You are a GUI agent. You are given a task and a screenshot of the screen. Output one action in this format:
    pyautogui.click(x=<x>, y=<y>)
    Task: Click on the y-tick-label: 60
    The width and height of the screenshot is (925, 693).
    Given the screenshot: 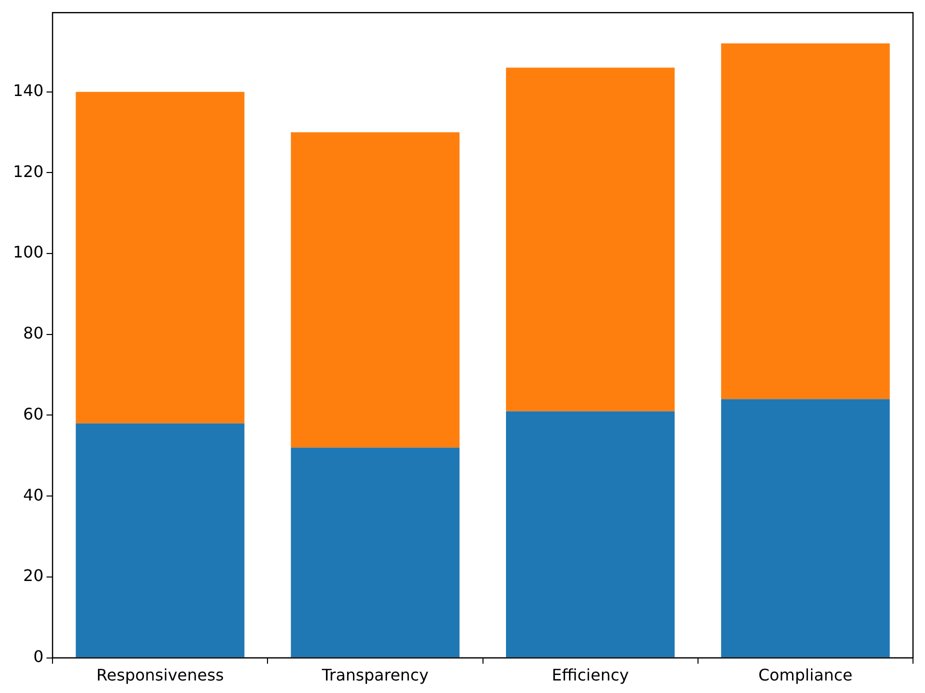 What is the action you would take?
    pyautogui.click(x=33, y=414)
    